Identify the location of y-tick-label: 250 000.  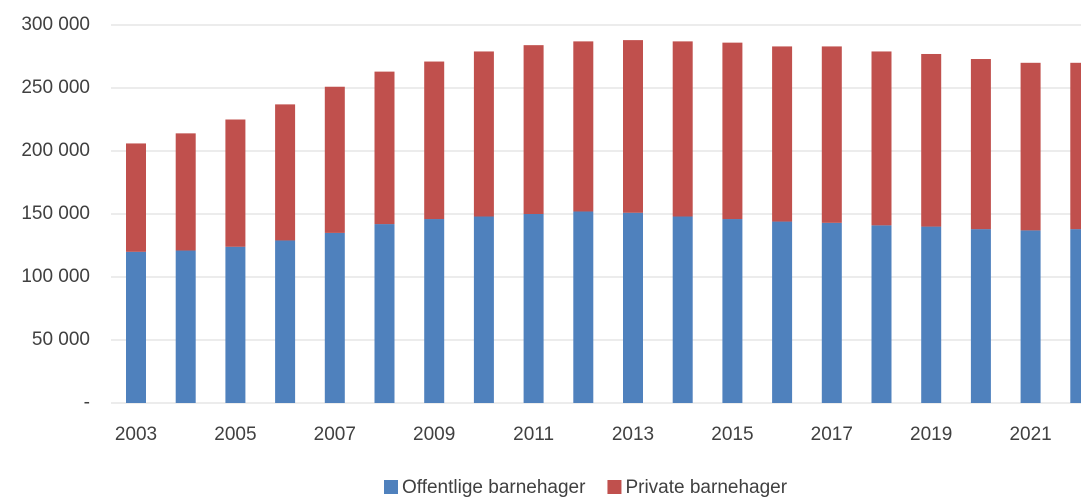
(55, 87).